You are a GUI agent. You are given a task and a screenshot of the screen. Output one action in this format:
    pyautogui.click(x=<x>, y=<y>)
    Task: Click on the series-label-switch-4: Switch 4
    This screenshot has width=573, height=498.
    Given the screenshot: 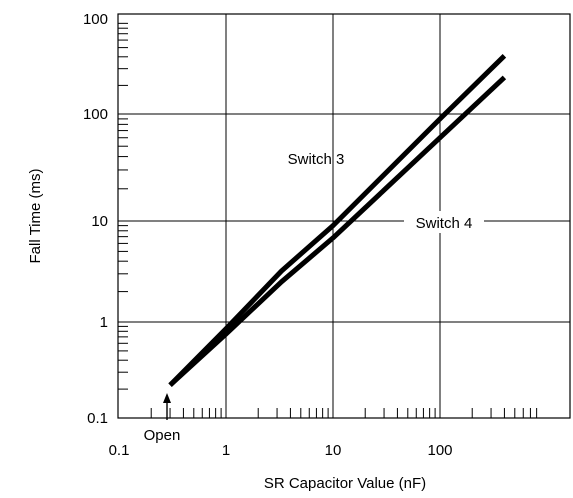 What is the action you would take?
    pyautogui.click(x=444, y=223)
    